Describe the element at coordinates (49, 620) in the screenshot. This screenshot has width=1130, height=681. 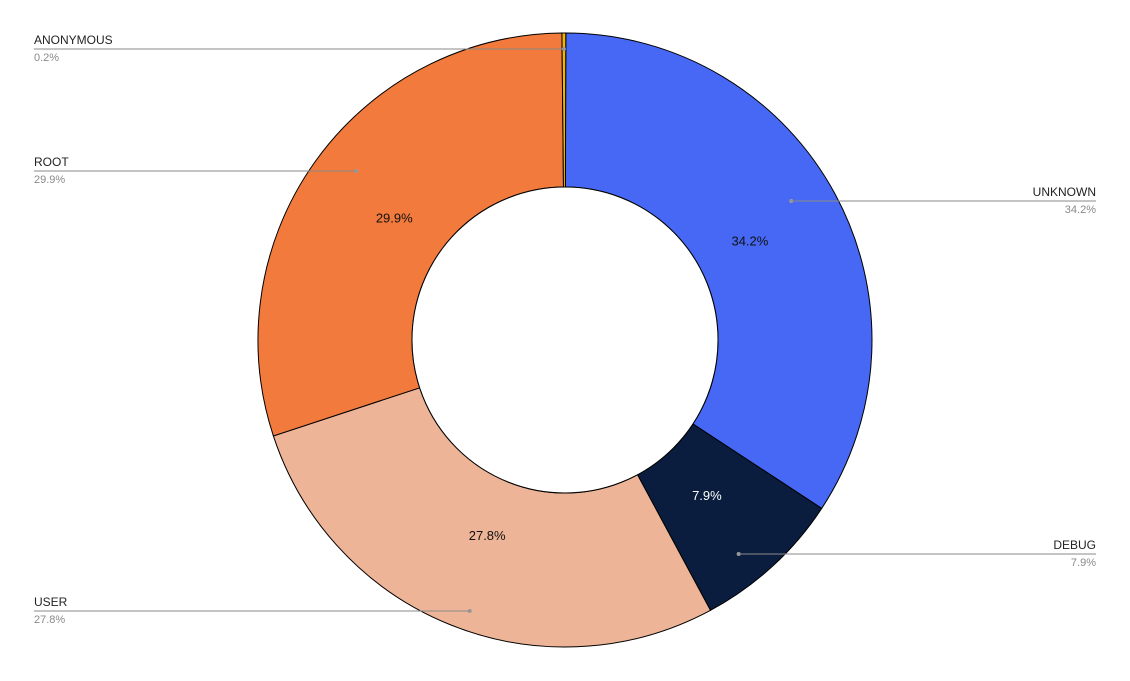
I see `legend-value-user: 27.8%` at that location.